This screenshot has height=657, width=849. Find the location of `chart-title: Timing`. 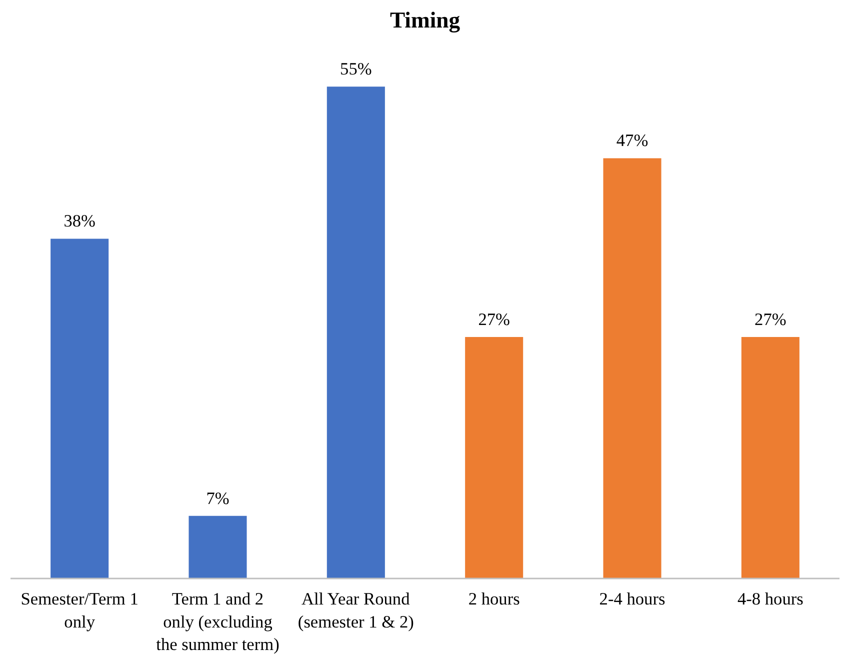

chart-title: Timing is located at coordinates (425, 20).